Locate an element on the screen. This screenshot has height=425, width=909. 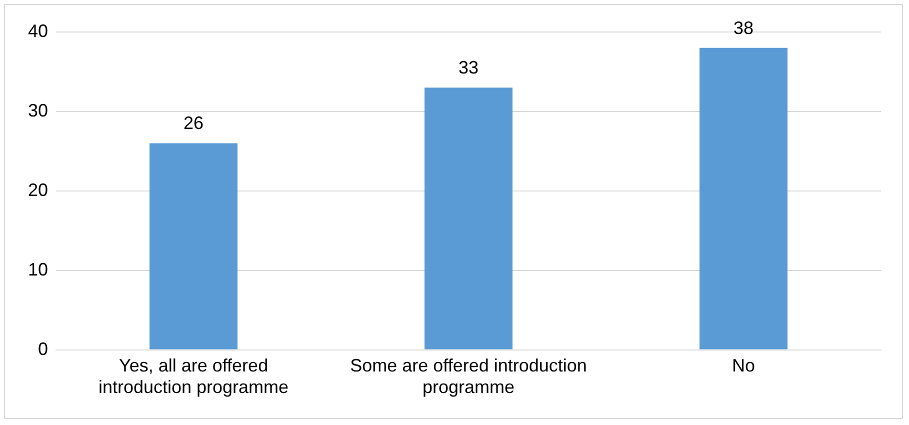
y-tick-label: 30 is located at coordinates (38, 110).